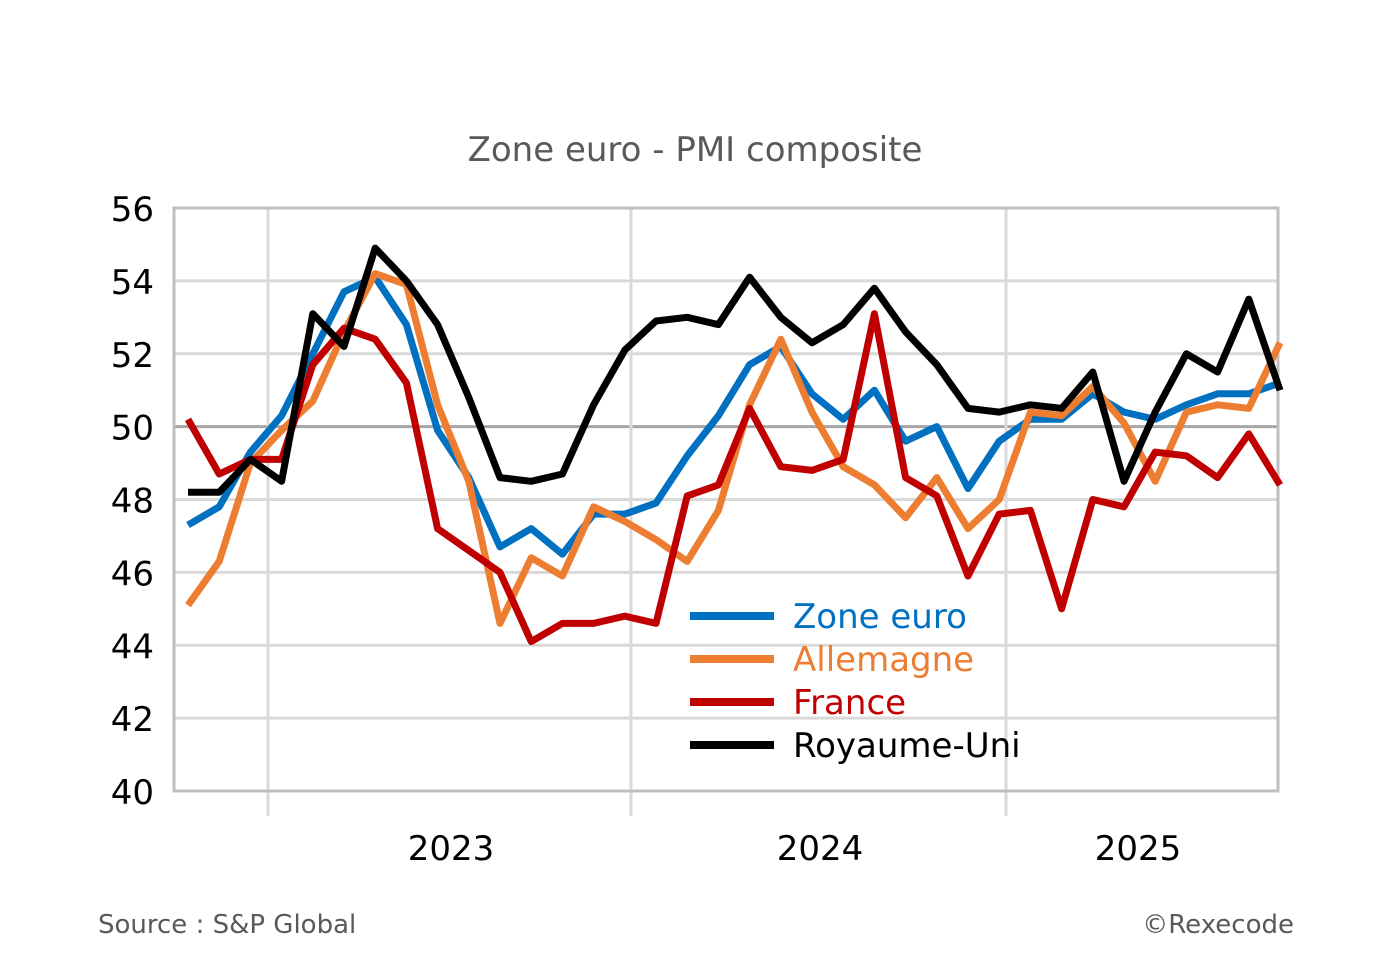 The height and width of the screenshot is (966, 1390). I want to click on x-axis-ticks: 2023 2024 2025, so click(795, 849).